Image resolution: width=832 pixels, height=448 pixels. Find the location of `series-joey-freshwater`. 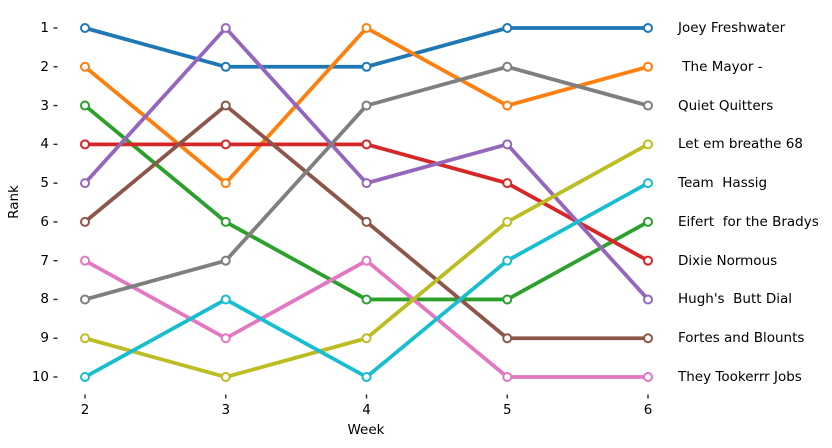

series-joey-freshwater is located at coordinates (366, 47).